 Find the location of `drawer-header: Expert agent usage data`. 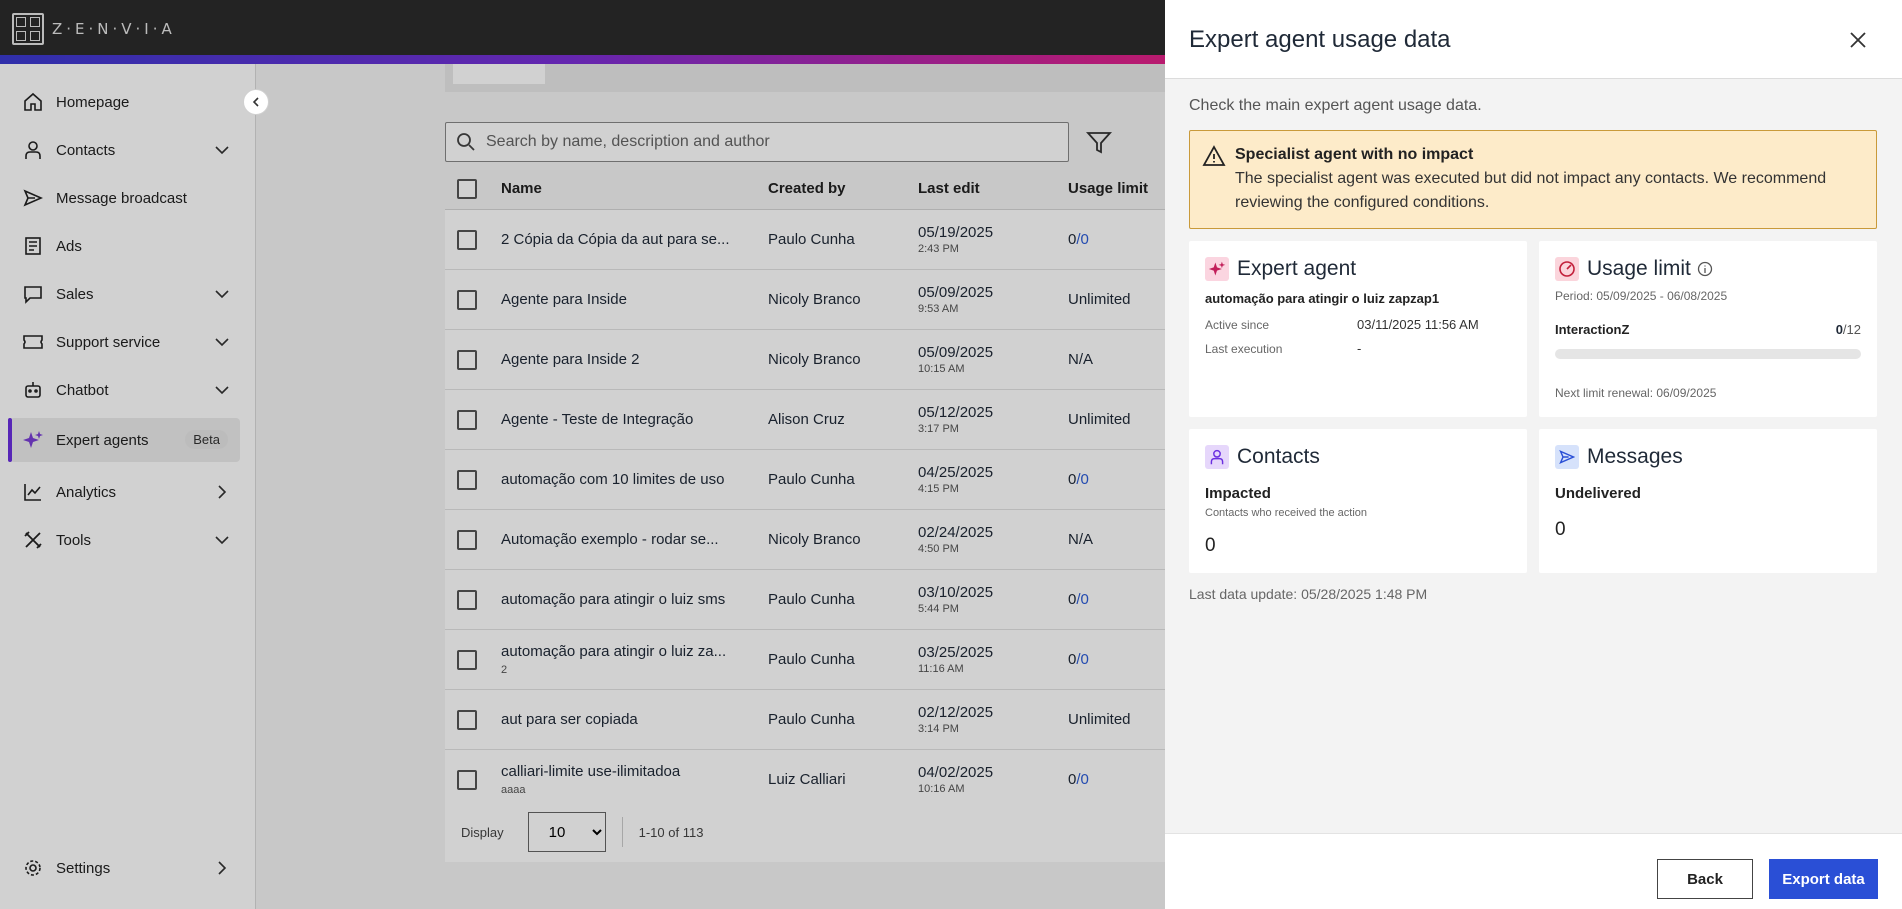

drawer-header: Expert agent usage data is located at coordinates (1533, 39).